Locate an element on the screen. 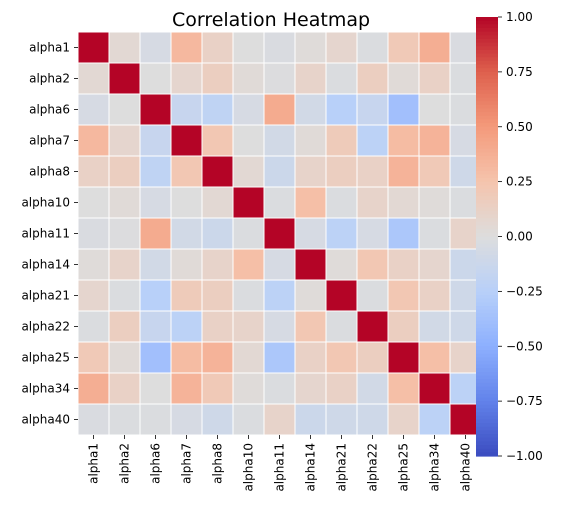  heatmap-cell-alpha6-alpha34 is located at coordinates (434, 109).